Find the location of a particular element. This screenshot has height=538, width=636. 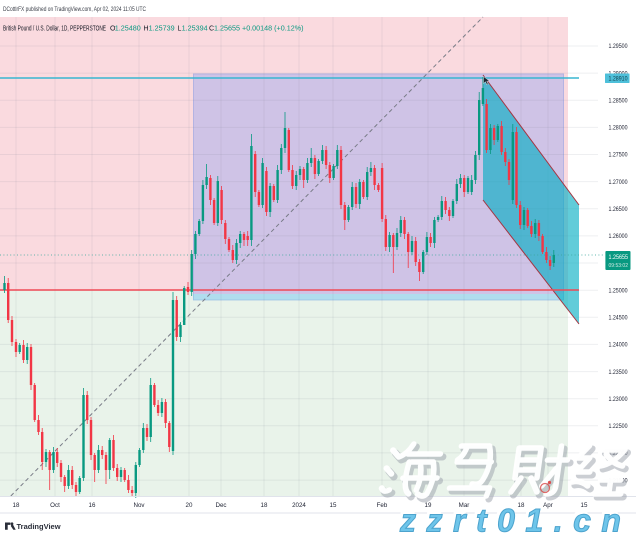

svg-text: 1.25480 is located at coordinates (128, 29).